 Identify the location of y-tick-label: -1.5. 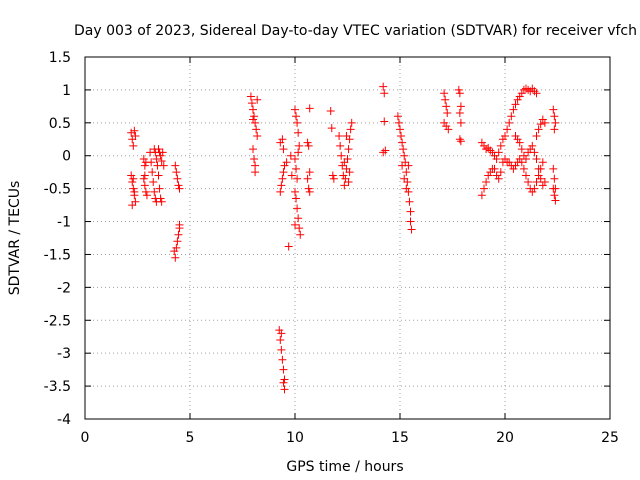
(57, 255).